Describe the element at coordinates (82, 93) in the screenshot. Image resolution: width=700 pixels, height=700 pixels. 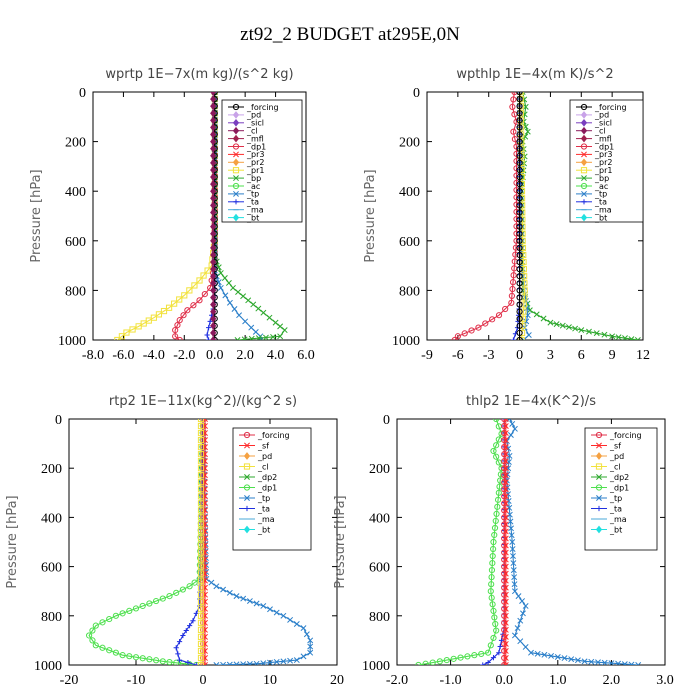
I see `y-tick-label: 0` at that location.